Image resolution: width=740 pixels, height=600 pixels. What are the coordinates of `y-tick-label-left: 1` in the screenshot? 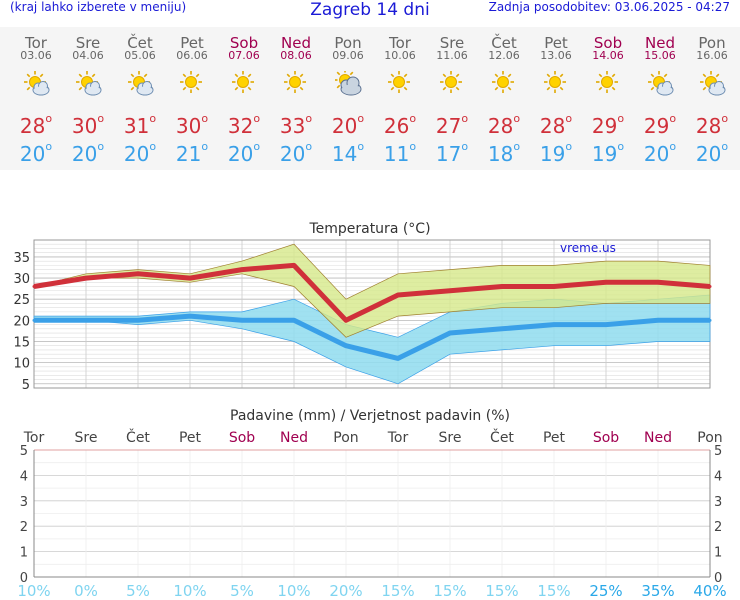 It's located at (24, 553).